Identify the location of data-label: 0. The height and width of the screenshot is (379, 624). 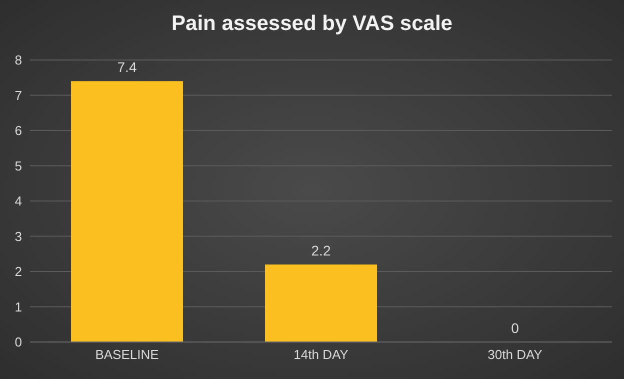
(515, 328).